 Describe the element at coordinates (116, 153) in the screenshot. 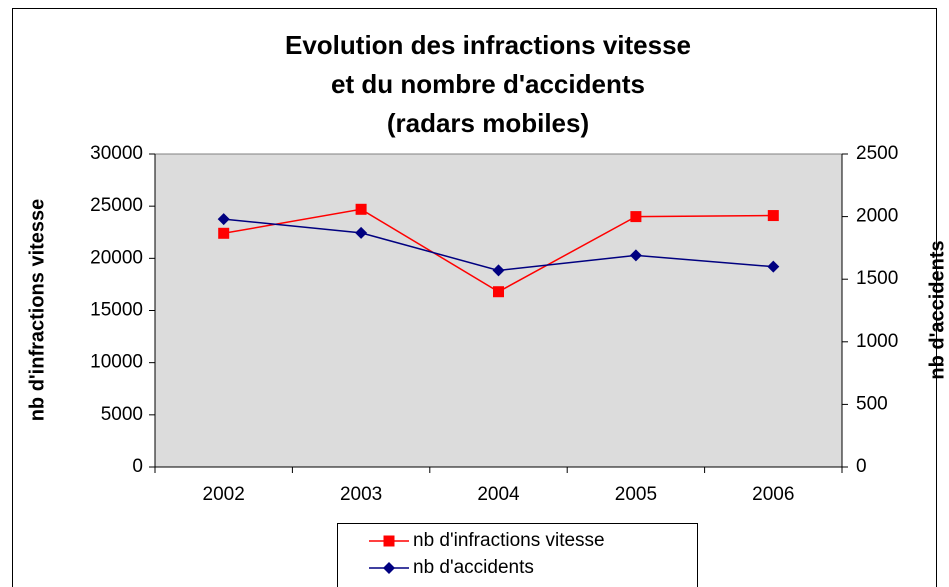

I see `y-tick-label: 30000` at that location.